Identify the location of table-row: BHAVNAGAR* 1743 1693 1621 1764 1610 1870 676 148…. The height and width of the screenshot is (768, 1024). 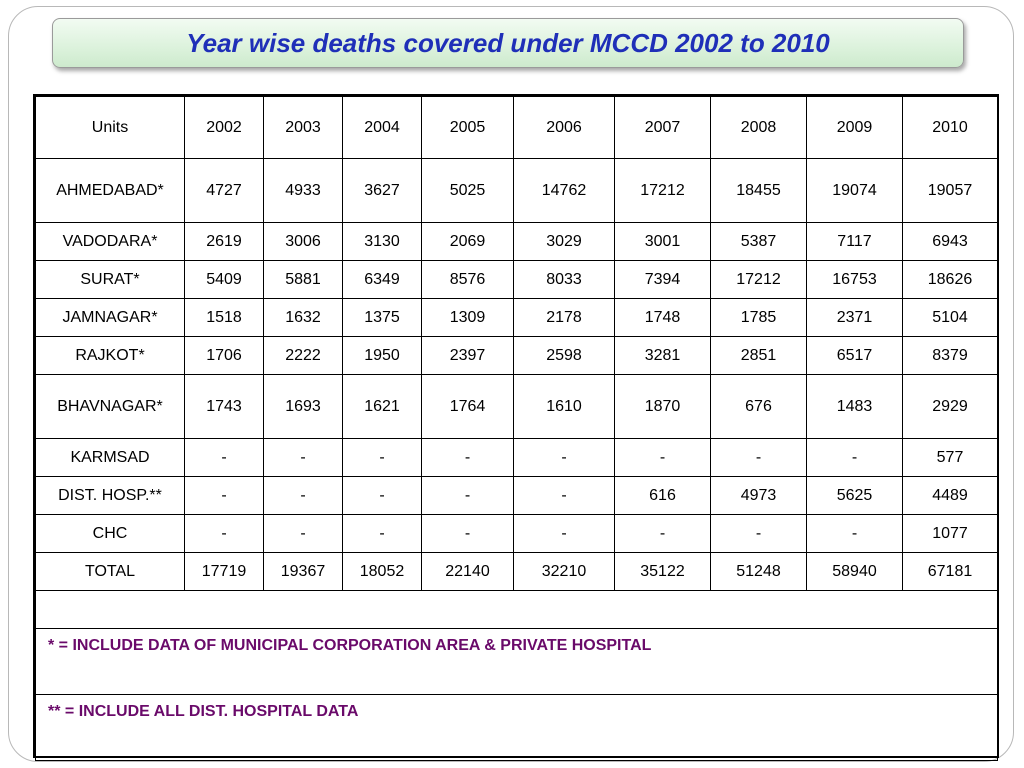
(516, 406).